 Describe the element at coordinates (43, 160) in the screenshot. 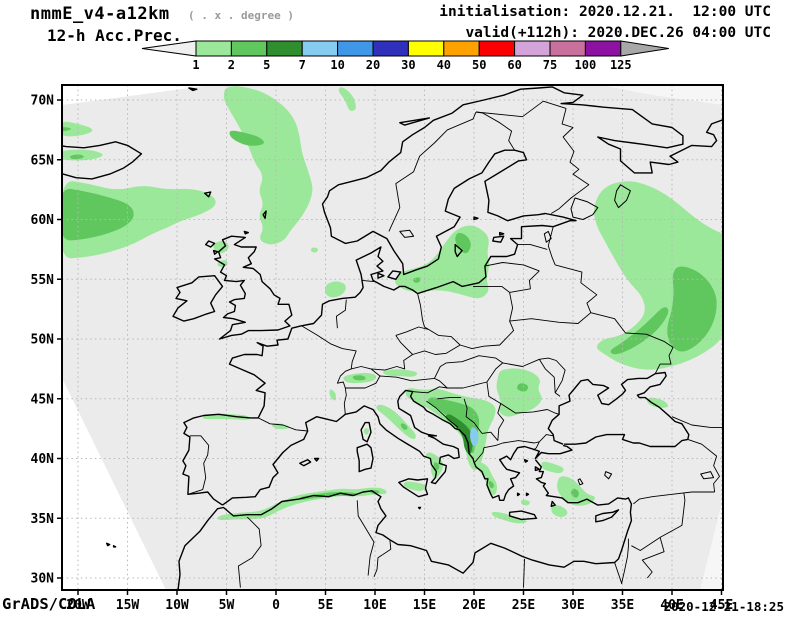

I see `y-tick-label: 65N` at that location.